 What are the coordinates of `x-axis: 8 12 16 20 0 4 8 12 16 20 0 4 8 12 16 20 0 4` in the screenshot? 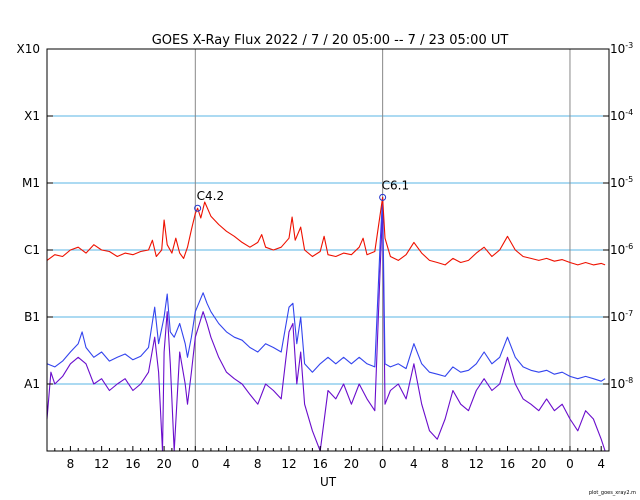 It's located at (329, 458).